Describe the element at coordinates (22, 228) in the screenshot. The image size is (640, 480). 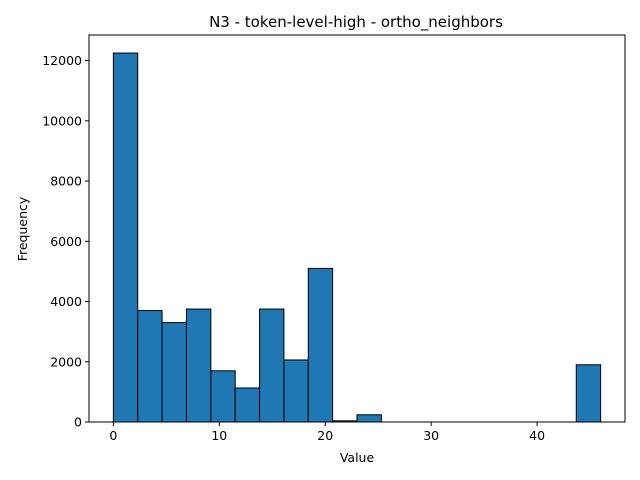
I see `y-axis-label: Frequency` at that location.